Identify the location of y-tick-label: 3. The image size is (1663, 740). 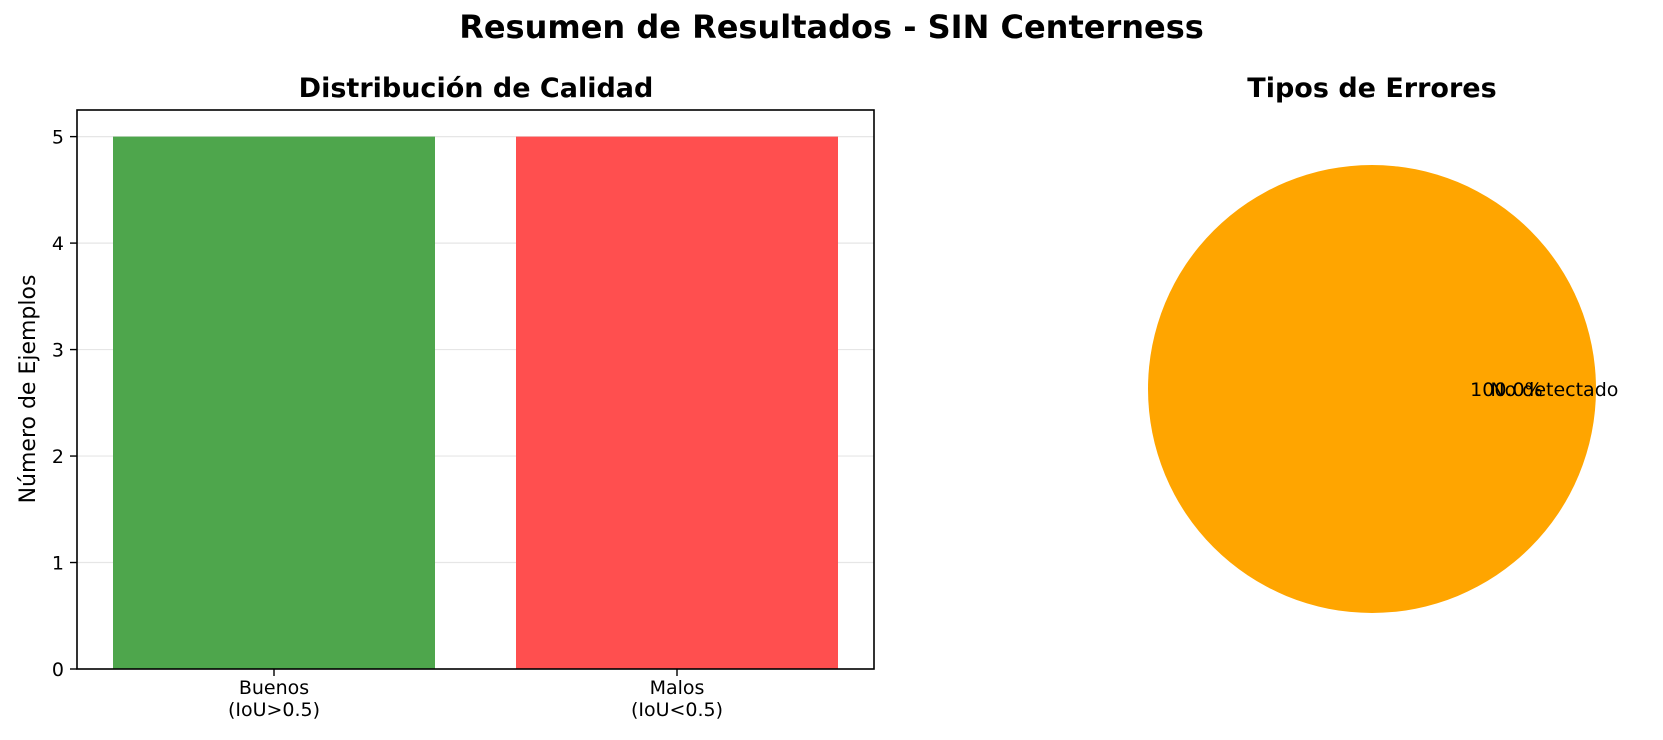
(58, 351).